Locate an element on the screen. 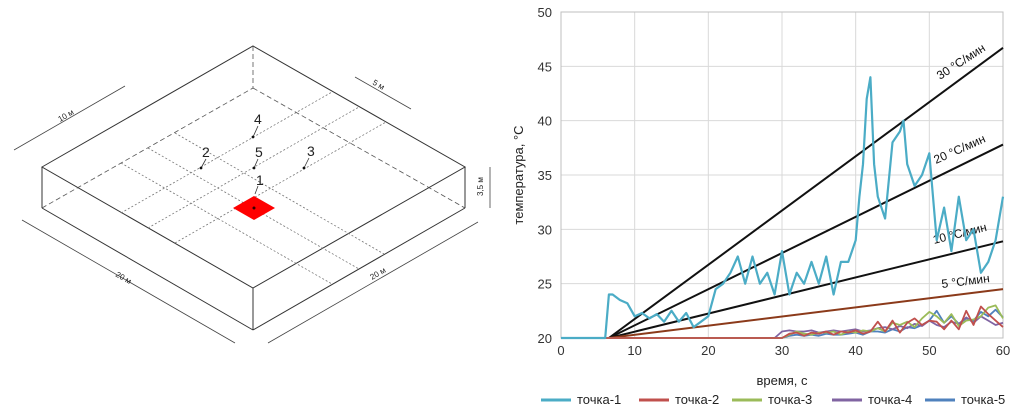 This screenshot has height=420, width=1024. fire-source-center is located at coordinates (254, 208).